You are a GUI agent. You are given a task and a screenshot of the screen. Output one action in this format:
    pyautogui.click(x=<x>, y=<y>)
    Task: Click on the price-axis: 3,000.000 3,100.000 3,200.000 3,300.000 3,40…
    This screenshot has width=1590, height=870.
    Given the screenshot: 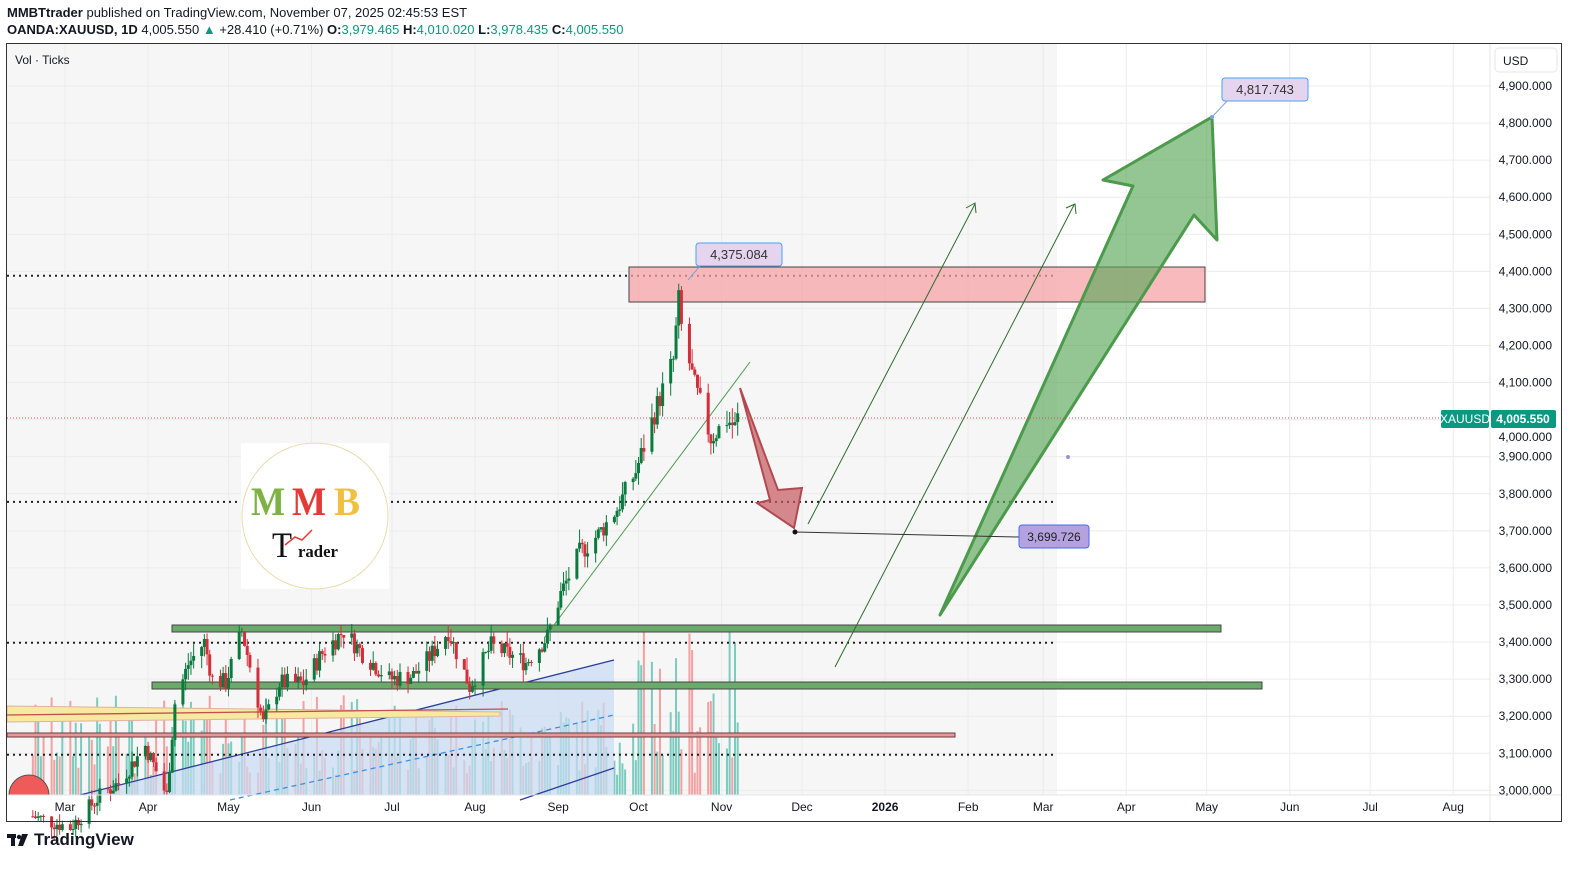 What is the action you would take?
    pyautogui.click(x=1526, y=438)
    